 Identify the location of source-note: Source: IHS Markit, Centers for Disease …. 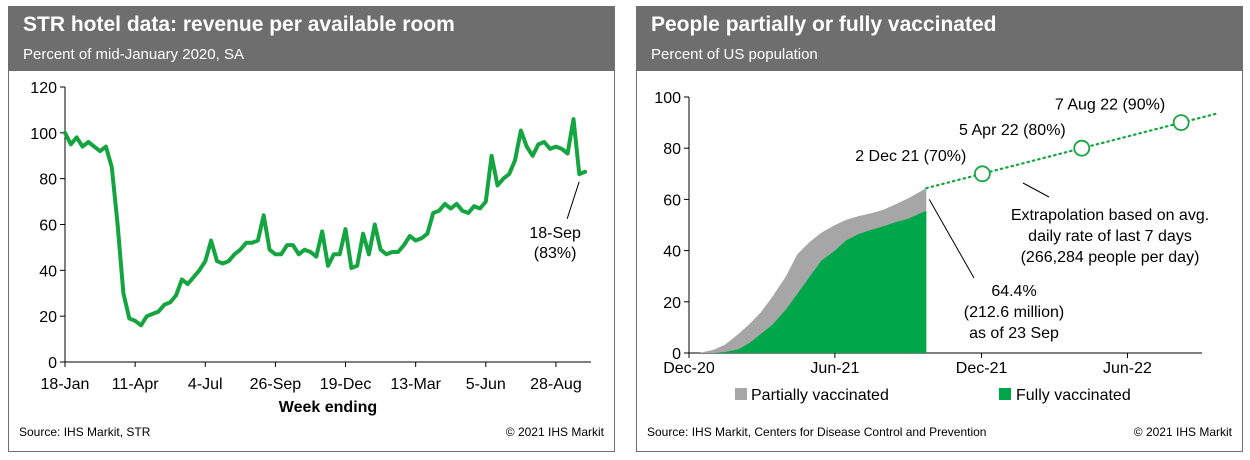
(817, 432).